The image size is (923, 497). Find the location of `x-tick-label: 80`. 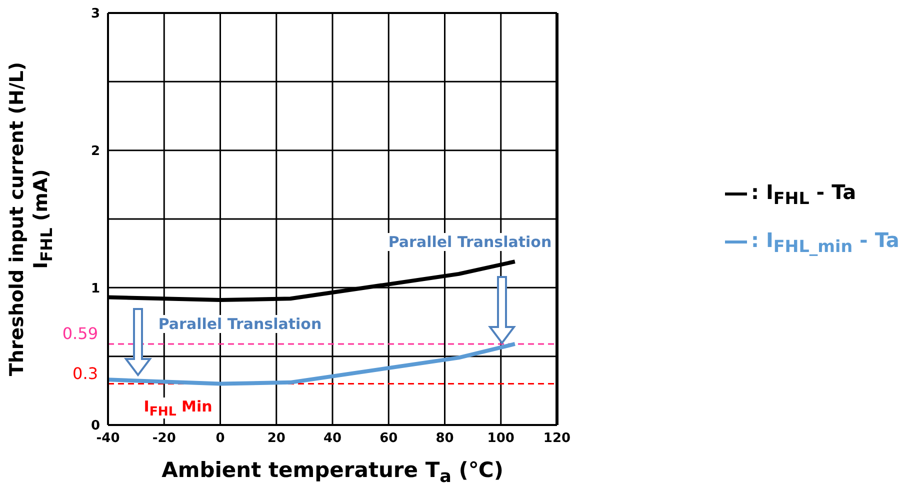

x-tick-label: 80 is located at coordinates (445, 438).